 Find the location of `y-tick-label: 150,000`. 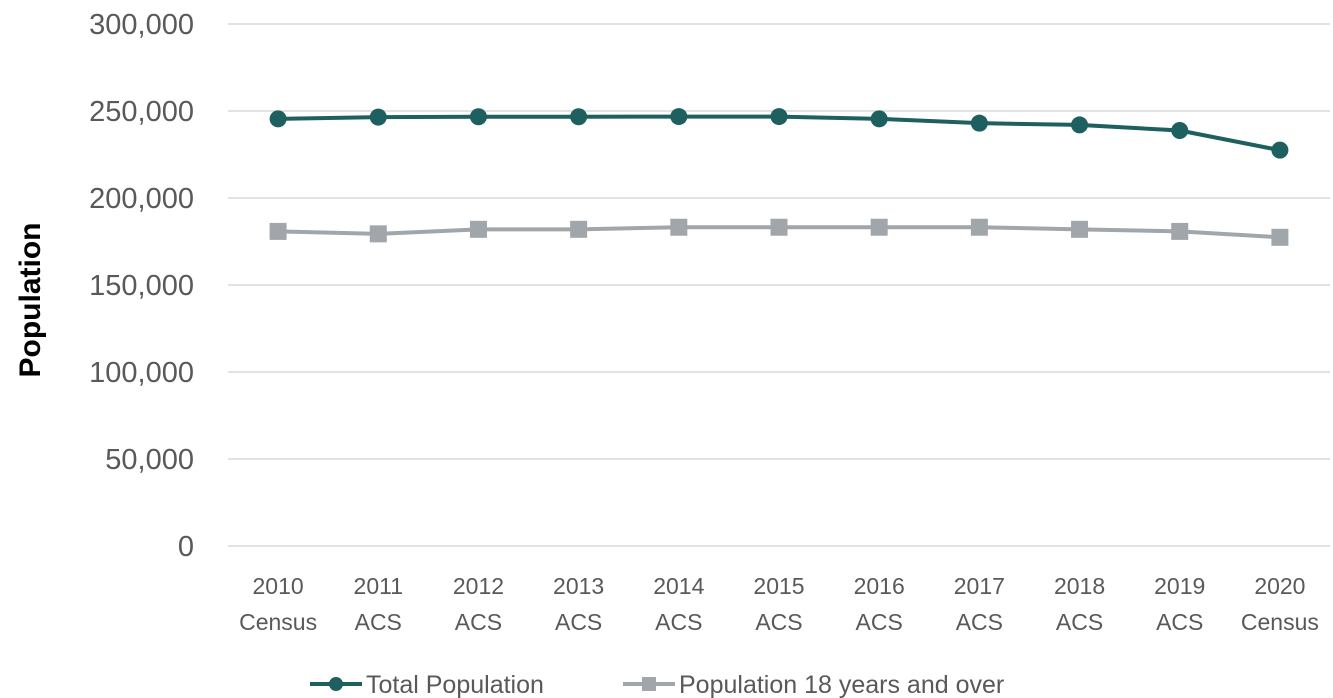

y-tick-label: 150,000 is located at coordinates (141, 286).